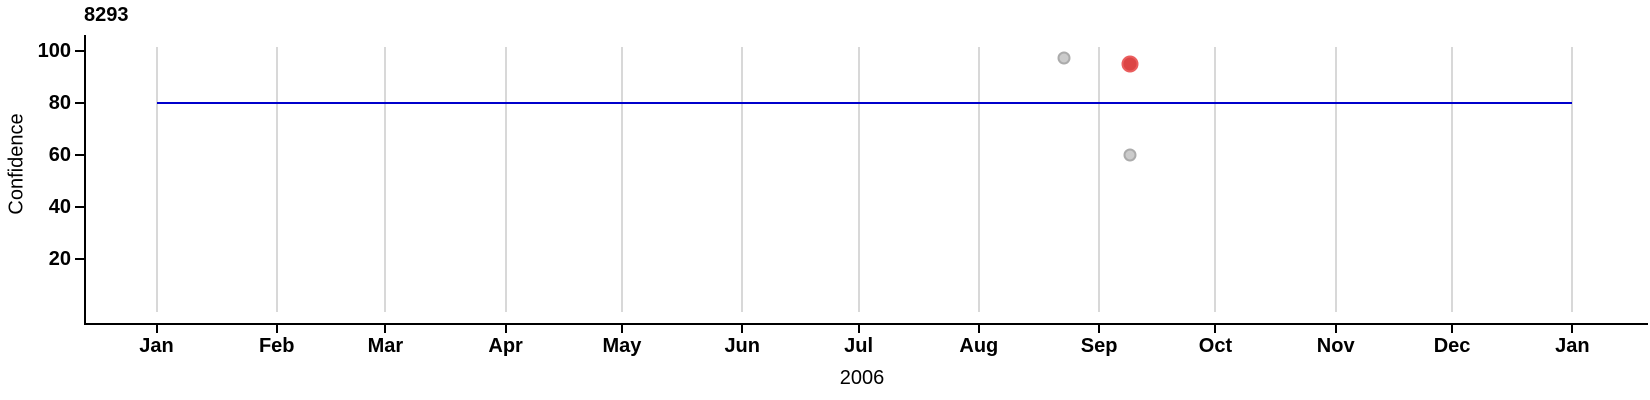 This screenshot has height=400, width=1650. I want to click on x-axis-line, so click(866, 324).